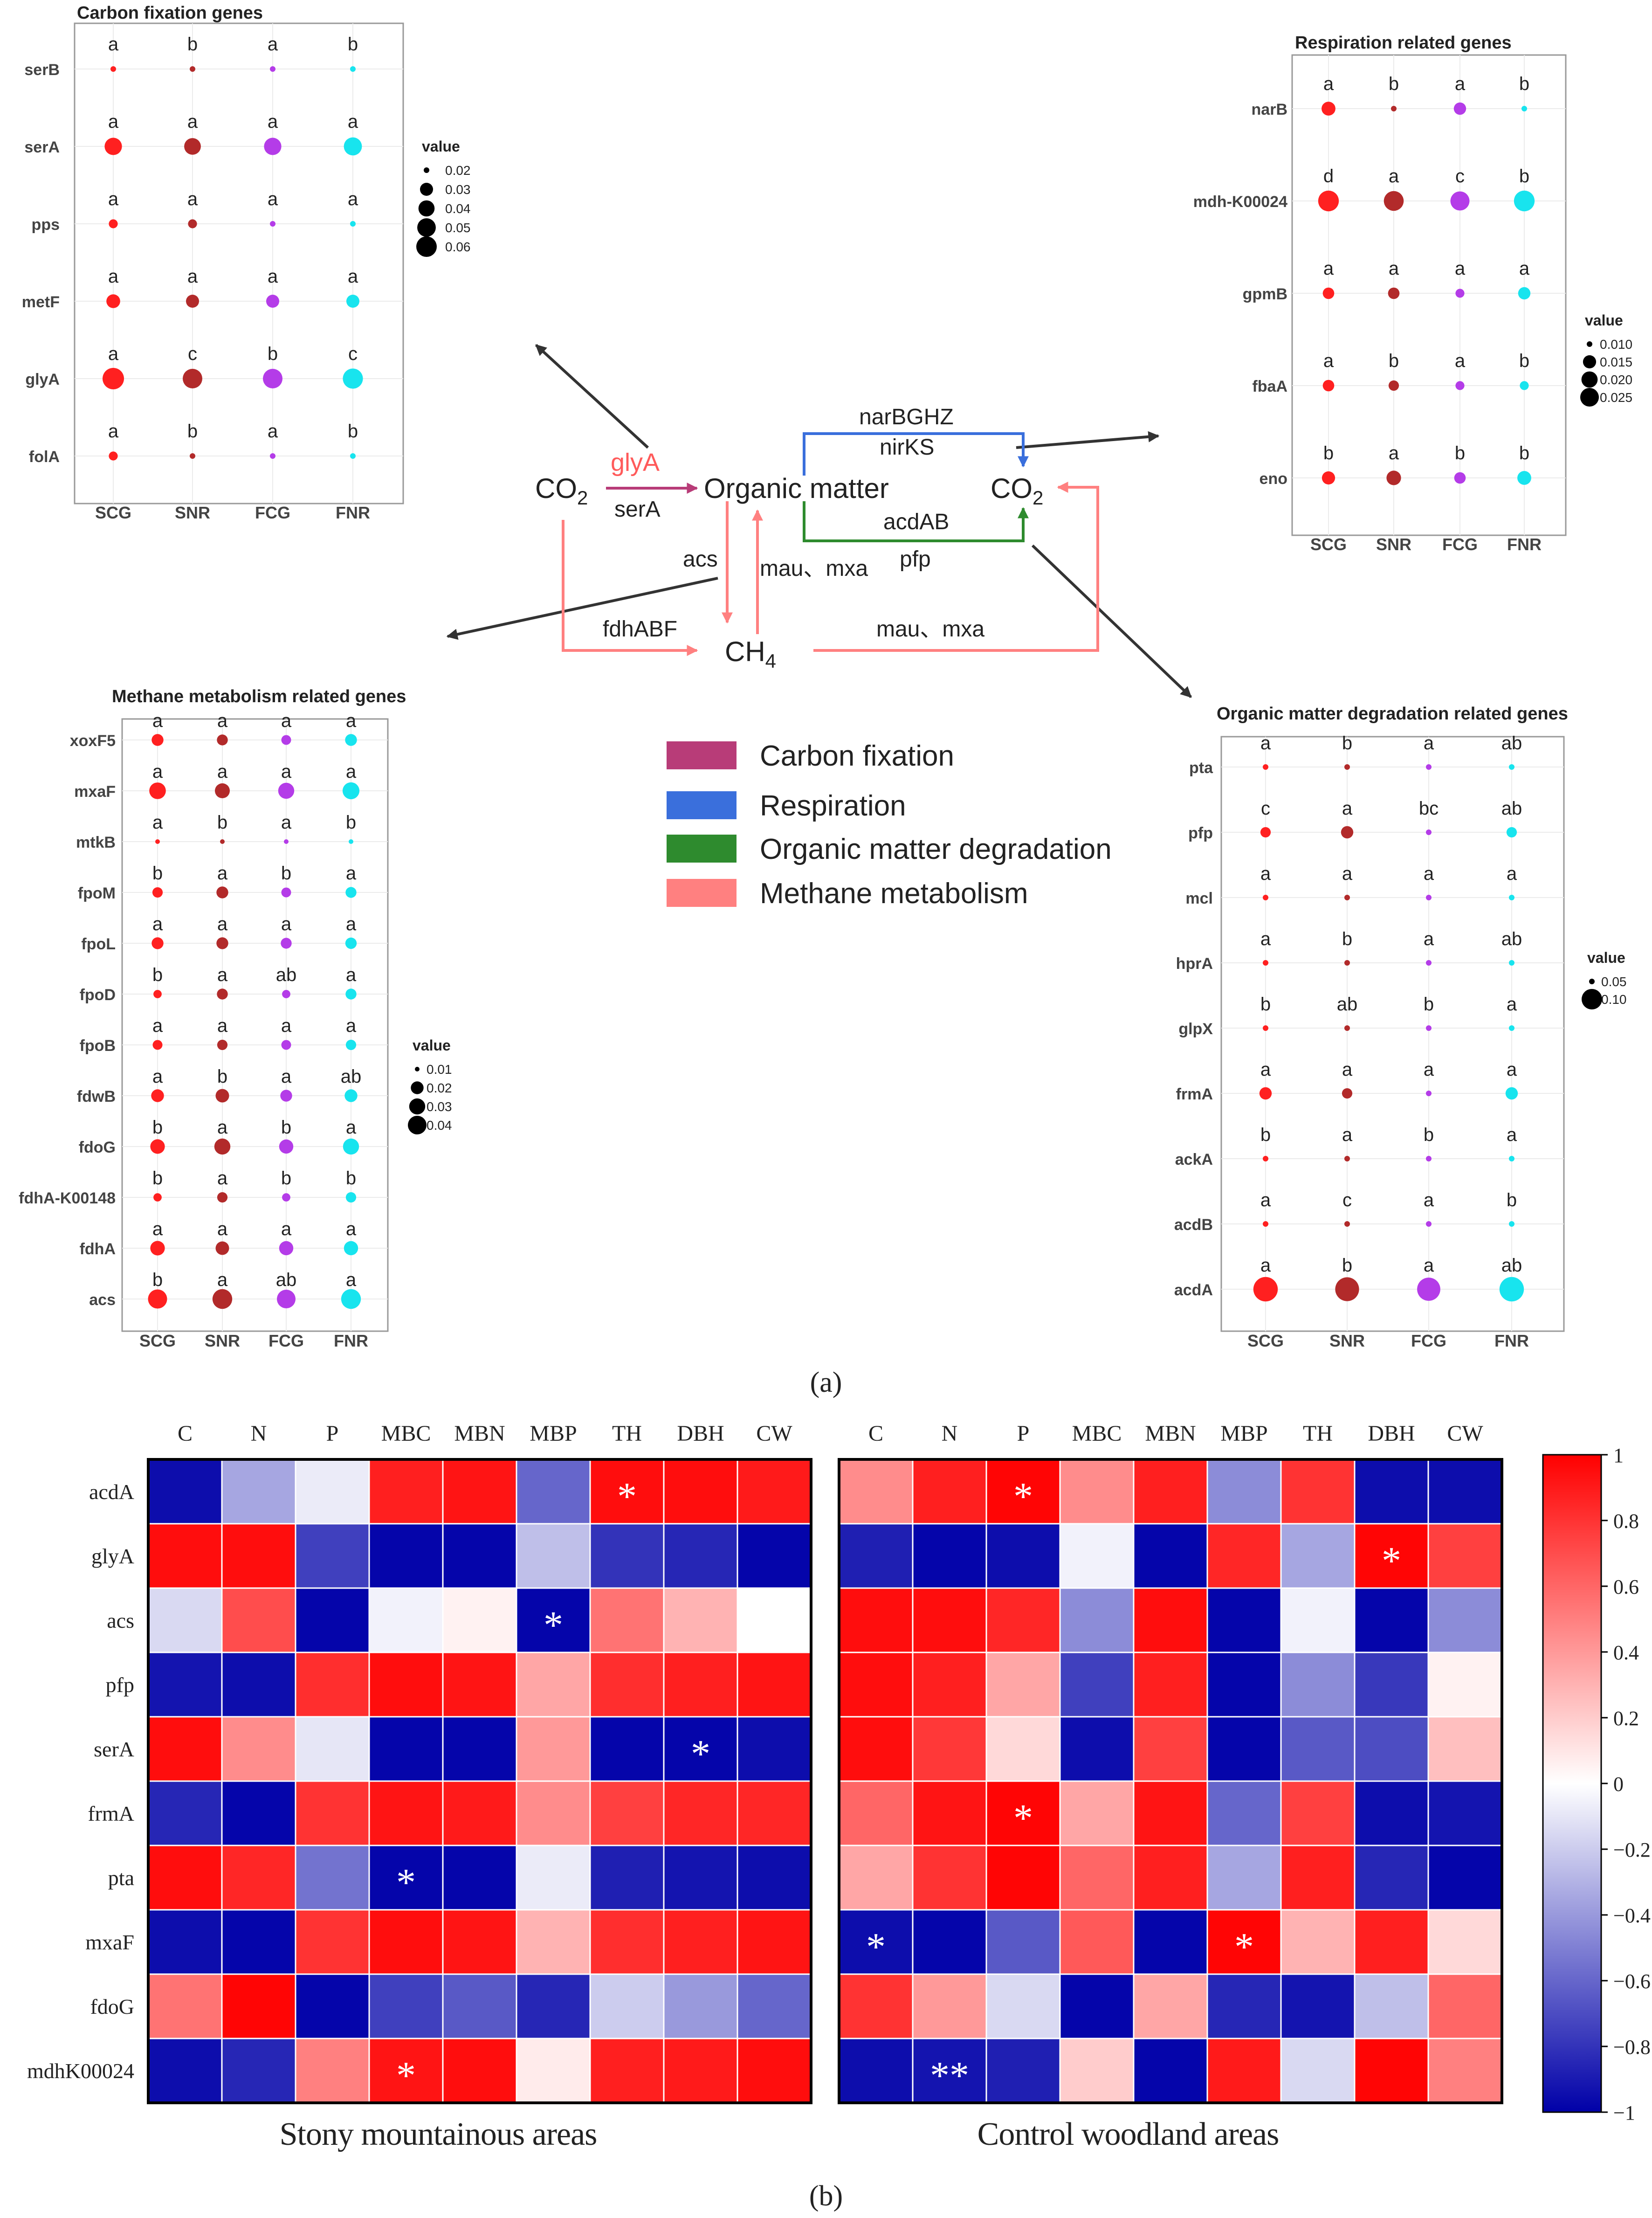 The width and height of the screenshot is (1652, 2218). What do you see at coordinates (406, 1749) in the screenshot?
I see `heatmap-cell-serA-MBC` at bounding box center [406, 1749].